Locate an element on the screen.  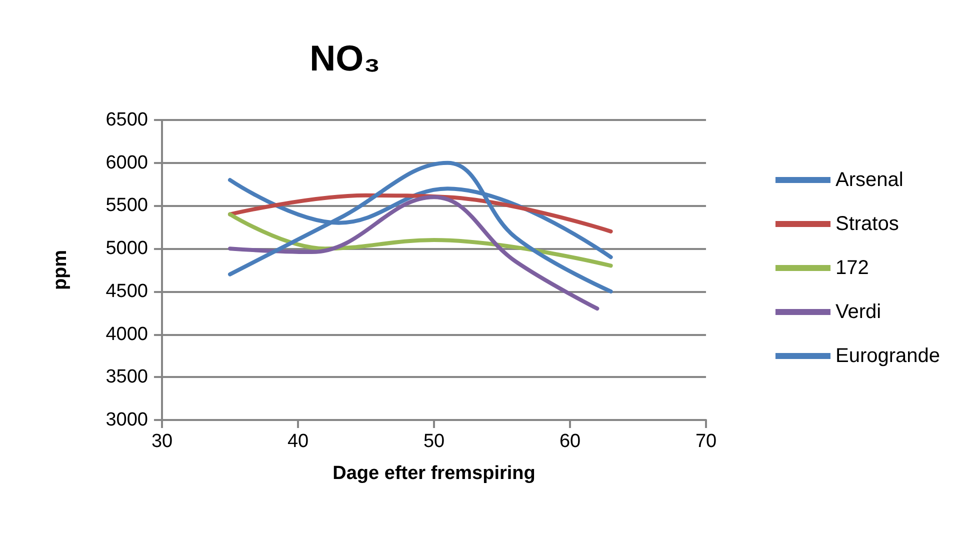
y-tick-label: 4000 is located at coordinates (127, 334).